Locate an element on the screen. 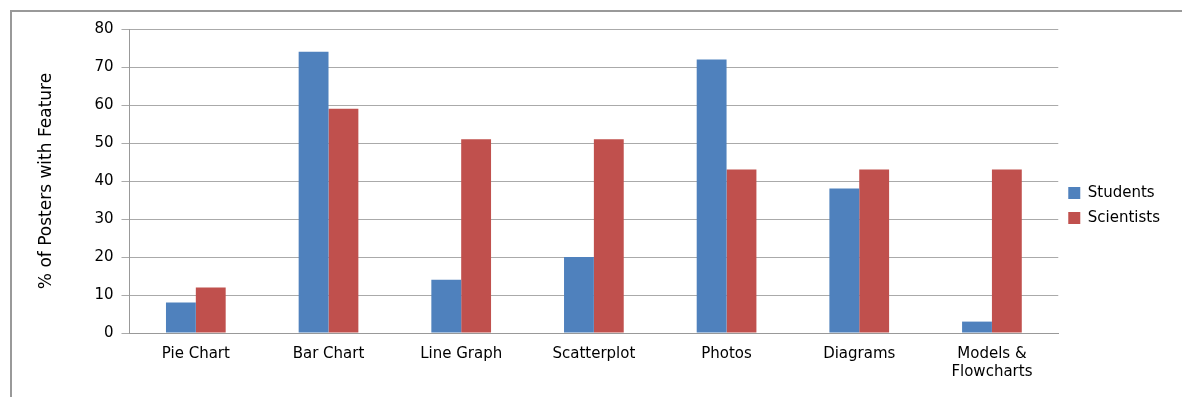 The image size is (1188, 403). y-tick-label: 70 is located at coordinates (104, 65).